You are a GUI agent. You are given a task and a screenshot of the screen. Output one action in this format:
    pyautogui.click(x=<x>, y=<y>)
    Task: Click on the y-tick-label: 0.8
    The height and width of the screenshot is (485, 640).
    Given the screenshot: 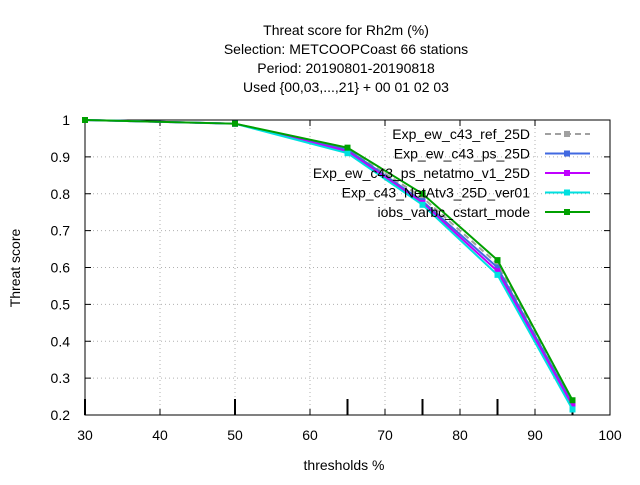 What is the action you would take?
    pyautogui.click(x=61, y=194)
    